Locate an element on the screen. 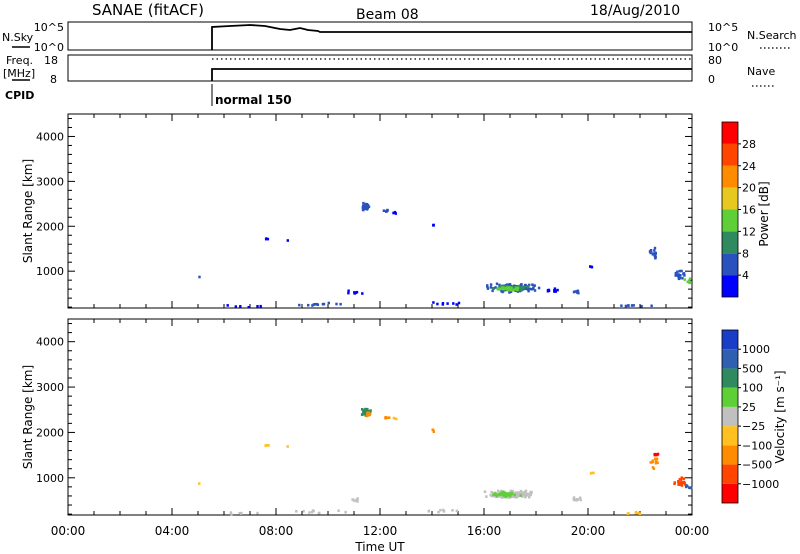  nsky-label: N.Sky is located at coordinates (18, 37).